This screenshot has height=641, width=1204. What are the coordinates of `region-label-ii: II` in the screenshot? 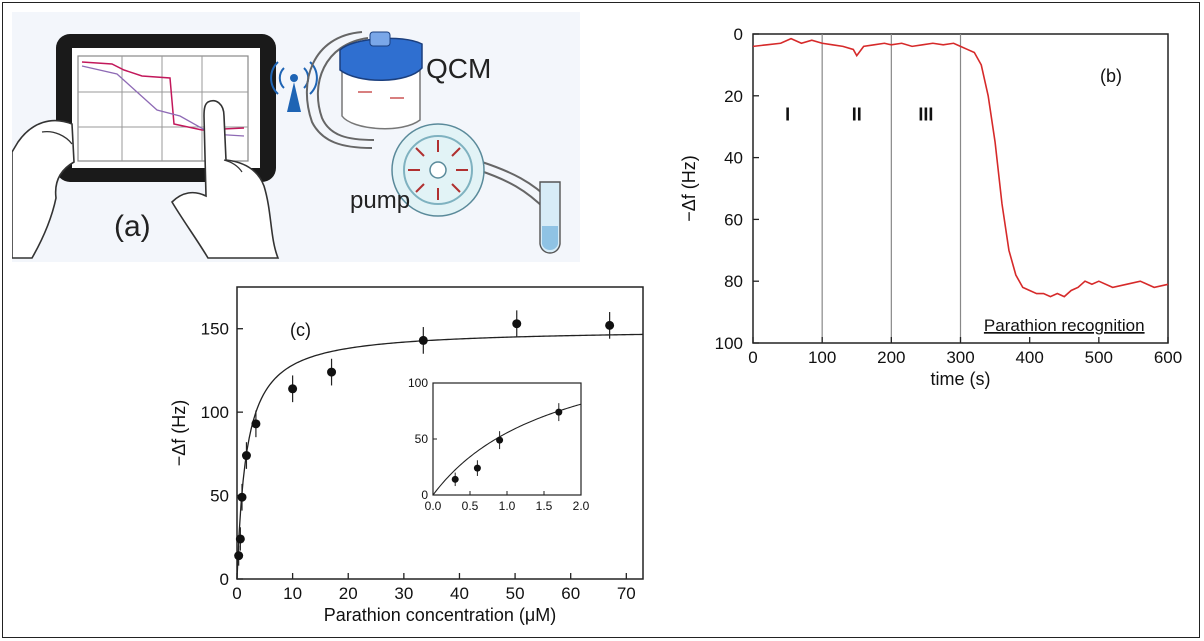 It's located at (857, 115).